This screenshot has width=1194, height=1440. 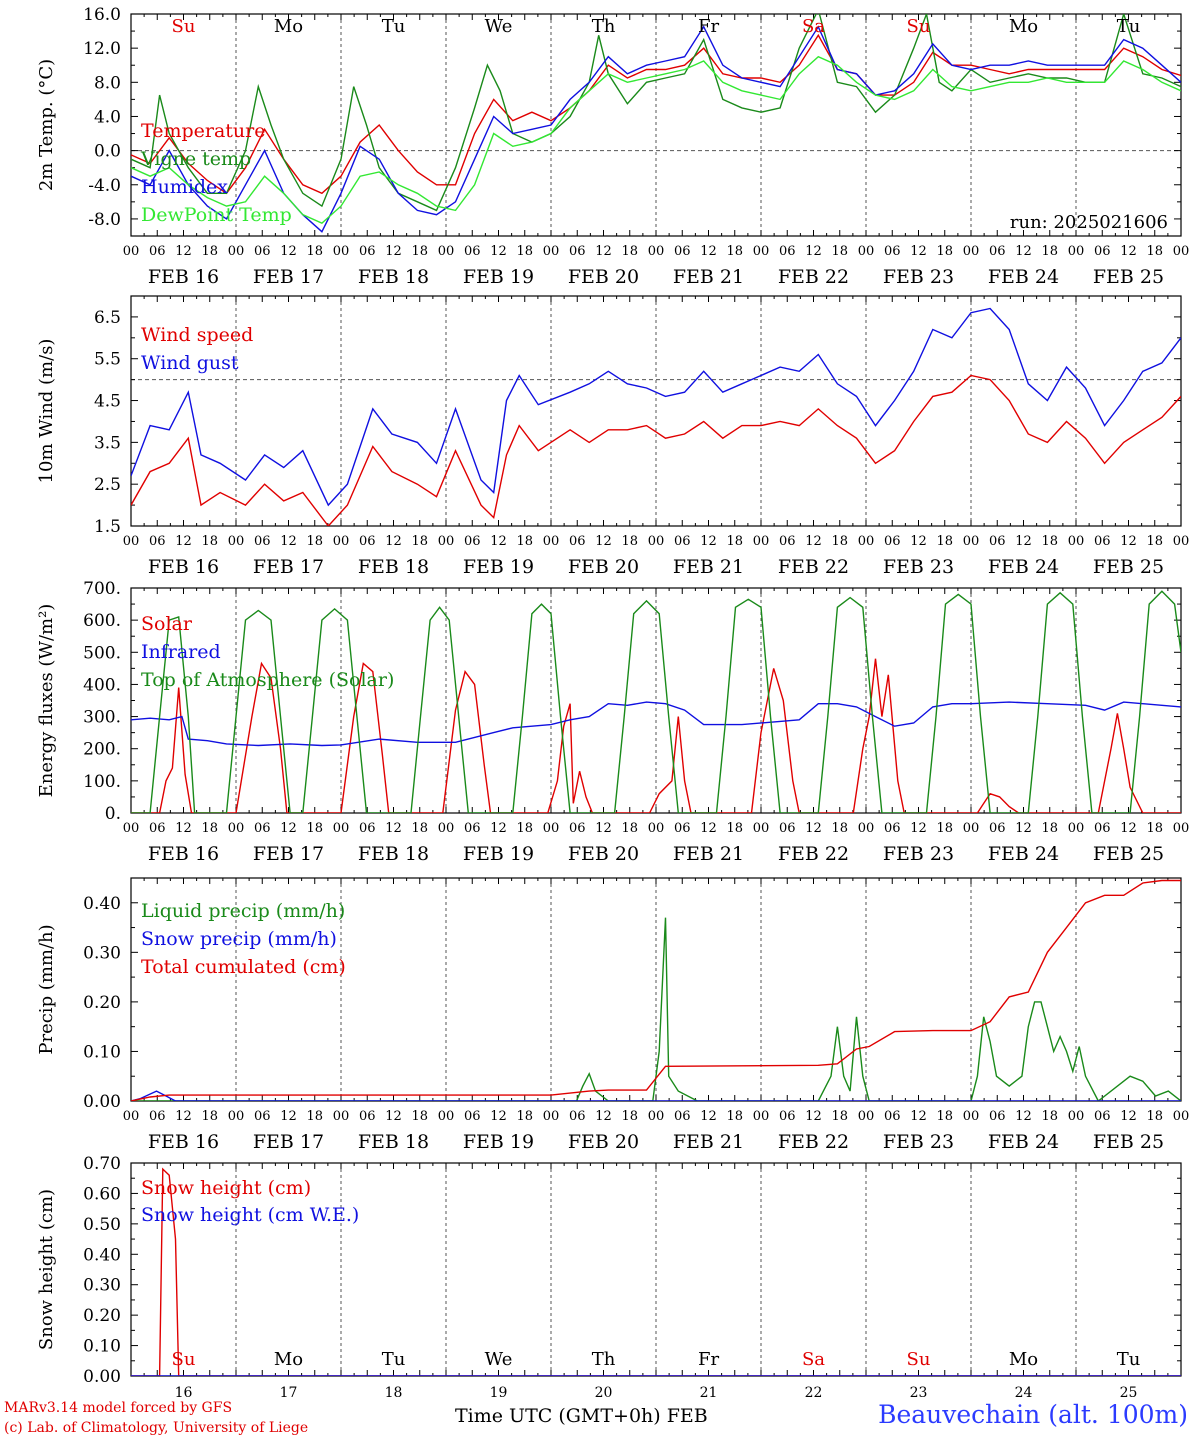 What do you see at coordinates (813, 854) in the screenshot?
I see `date-label: FEB 22` at bounding box center [813, 854].